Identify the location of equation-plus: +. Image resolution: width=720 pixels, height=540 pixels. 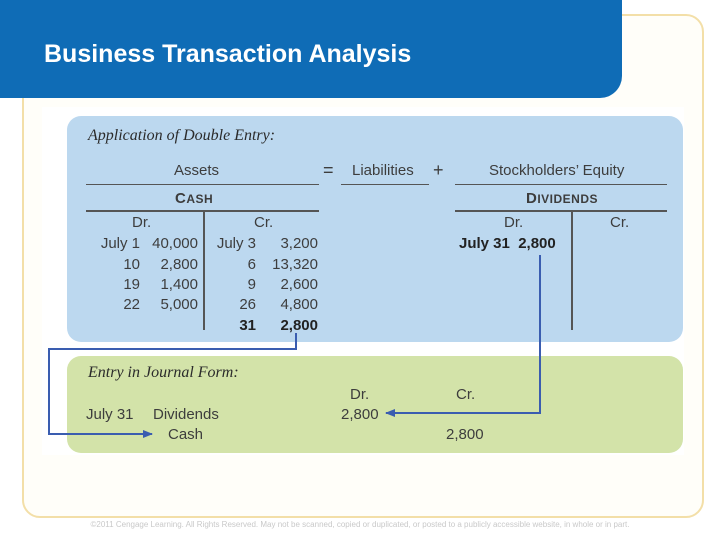
(438, 170).